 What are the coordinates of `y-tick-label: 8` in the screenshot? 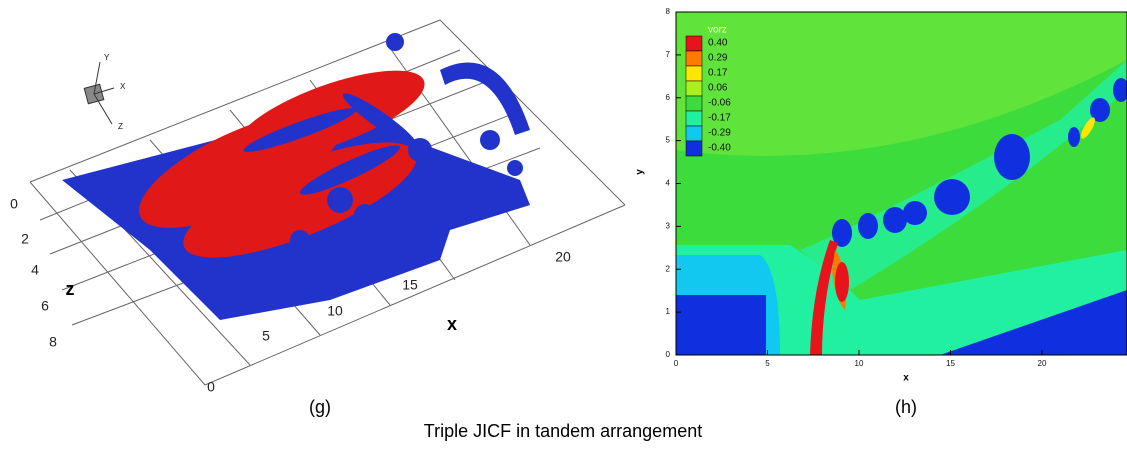 It's located at (668, 11).